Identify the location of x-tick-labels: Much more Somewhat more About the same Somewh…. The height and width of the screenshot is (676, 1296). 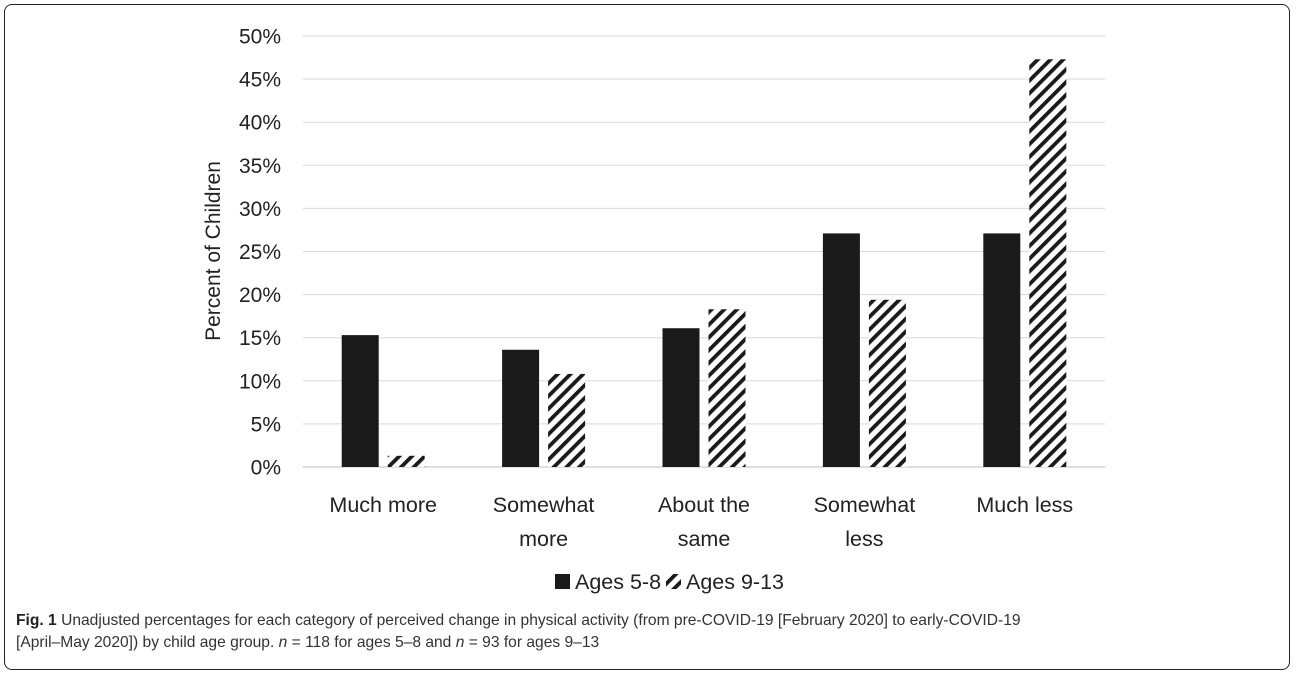
(701, 522).